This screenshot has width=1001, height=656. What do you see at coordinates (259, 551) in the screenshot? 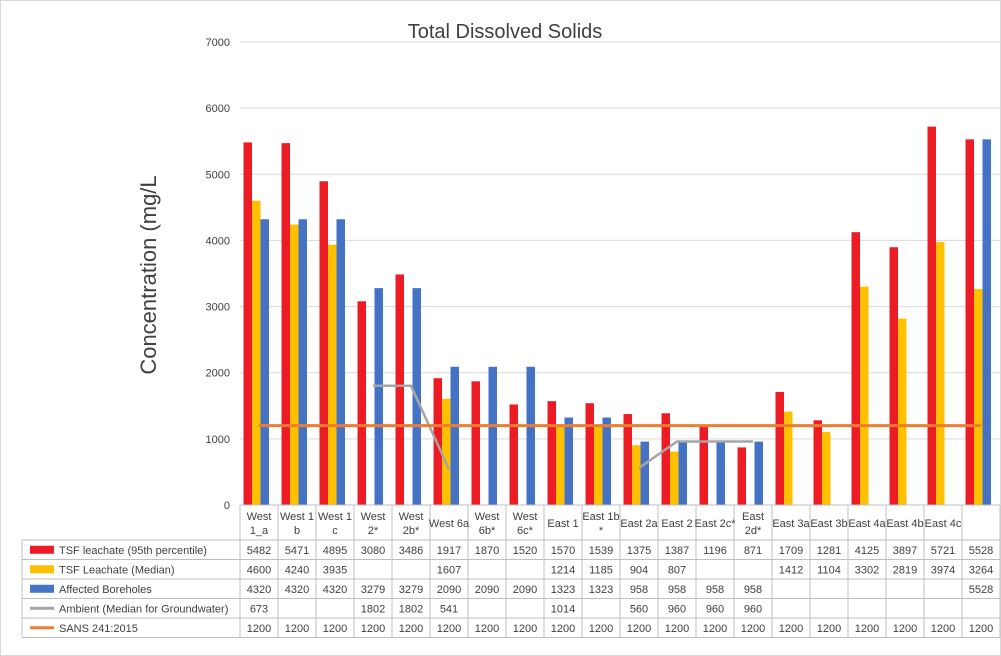
I see `table-cell-value: 5482` at bounding box center [259, 551].